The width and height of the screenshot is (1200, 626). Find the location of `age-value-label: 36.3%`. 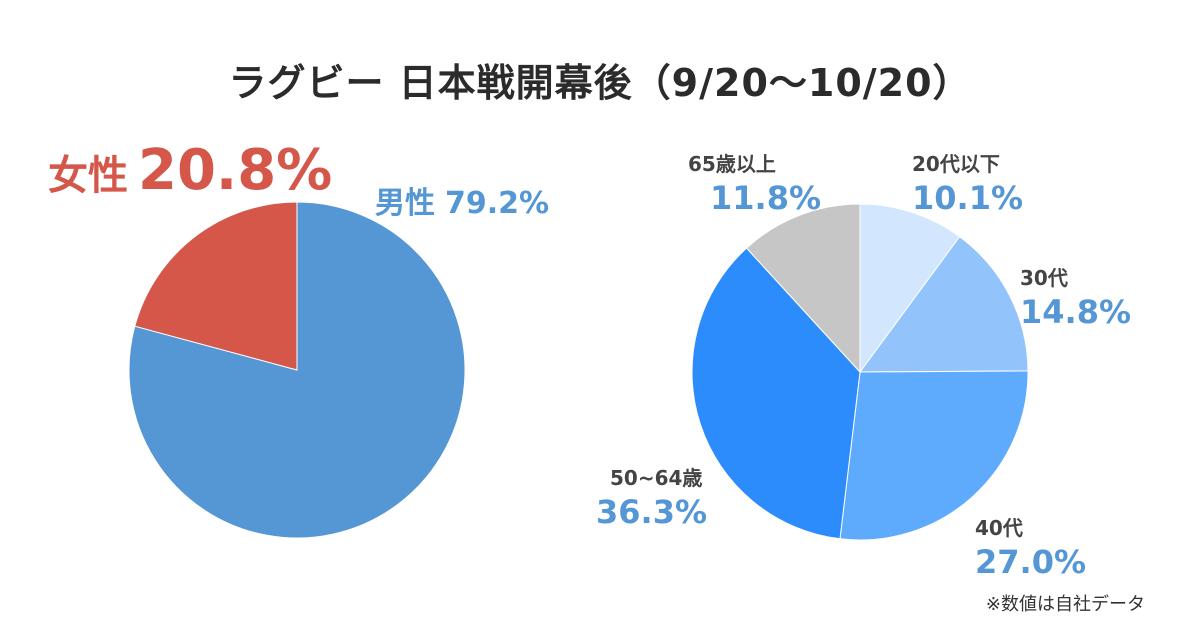

age-value-label: 36.3% is located at coordinates (652, 512).